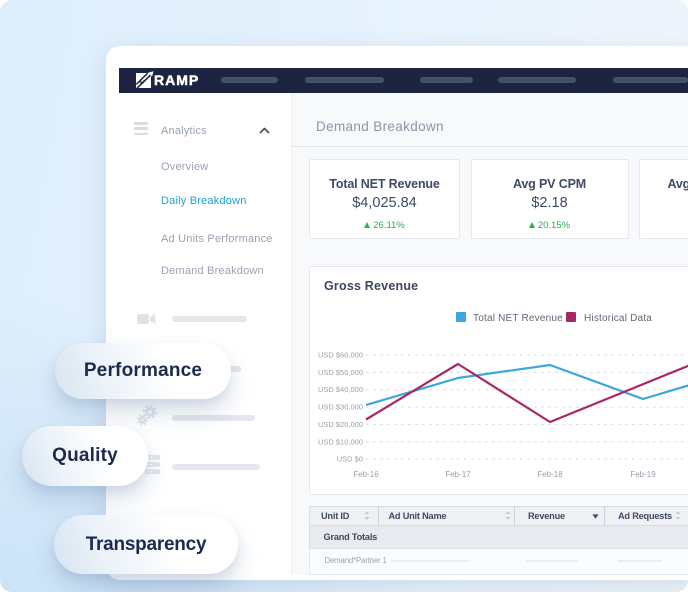 The image size is (688, 592). Describe the element at coordinates (366, 474) in the screenshot. I see `svg-text: Feb-16` at that location.